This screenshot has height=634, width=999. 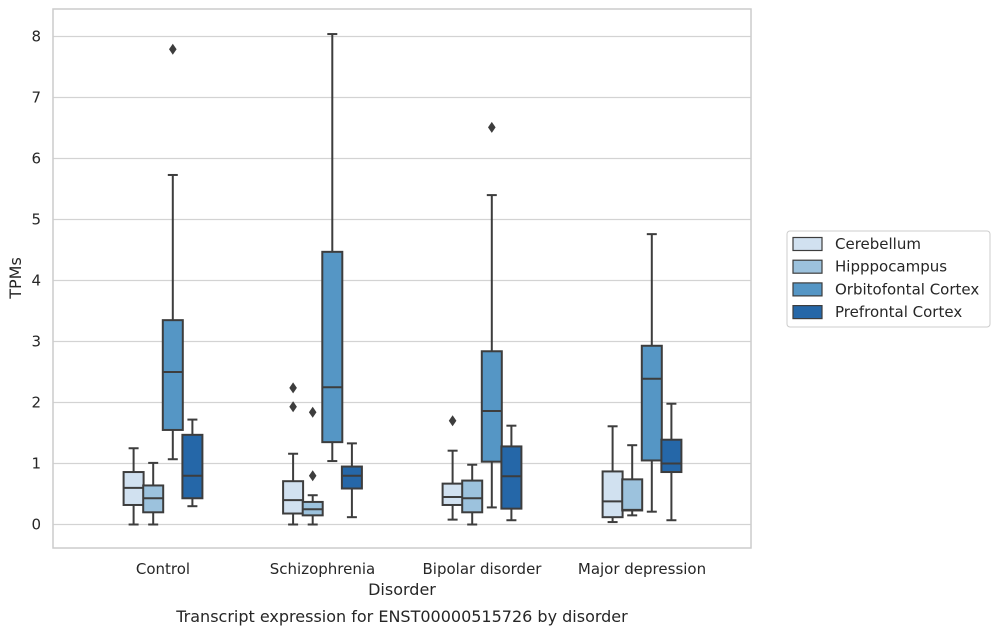 I want to click on y-tick-labels: 0 1 2 3 4 5 6 7 8, so click(x=36, y=281).